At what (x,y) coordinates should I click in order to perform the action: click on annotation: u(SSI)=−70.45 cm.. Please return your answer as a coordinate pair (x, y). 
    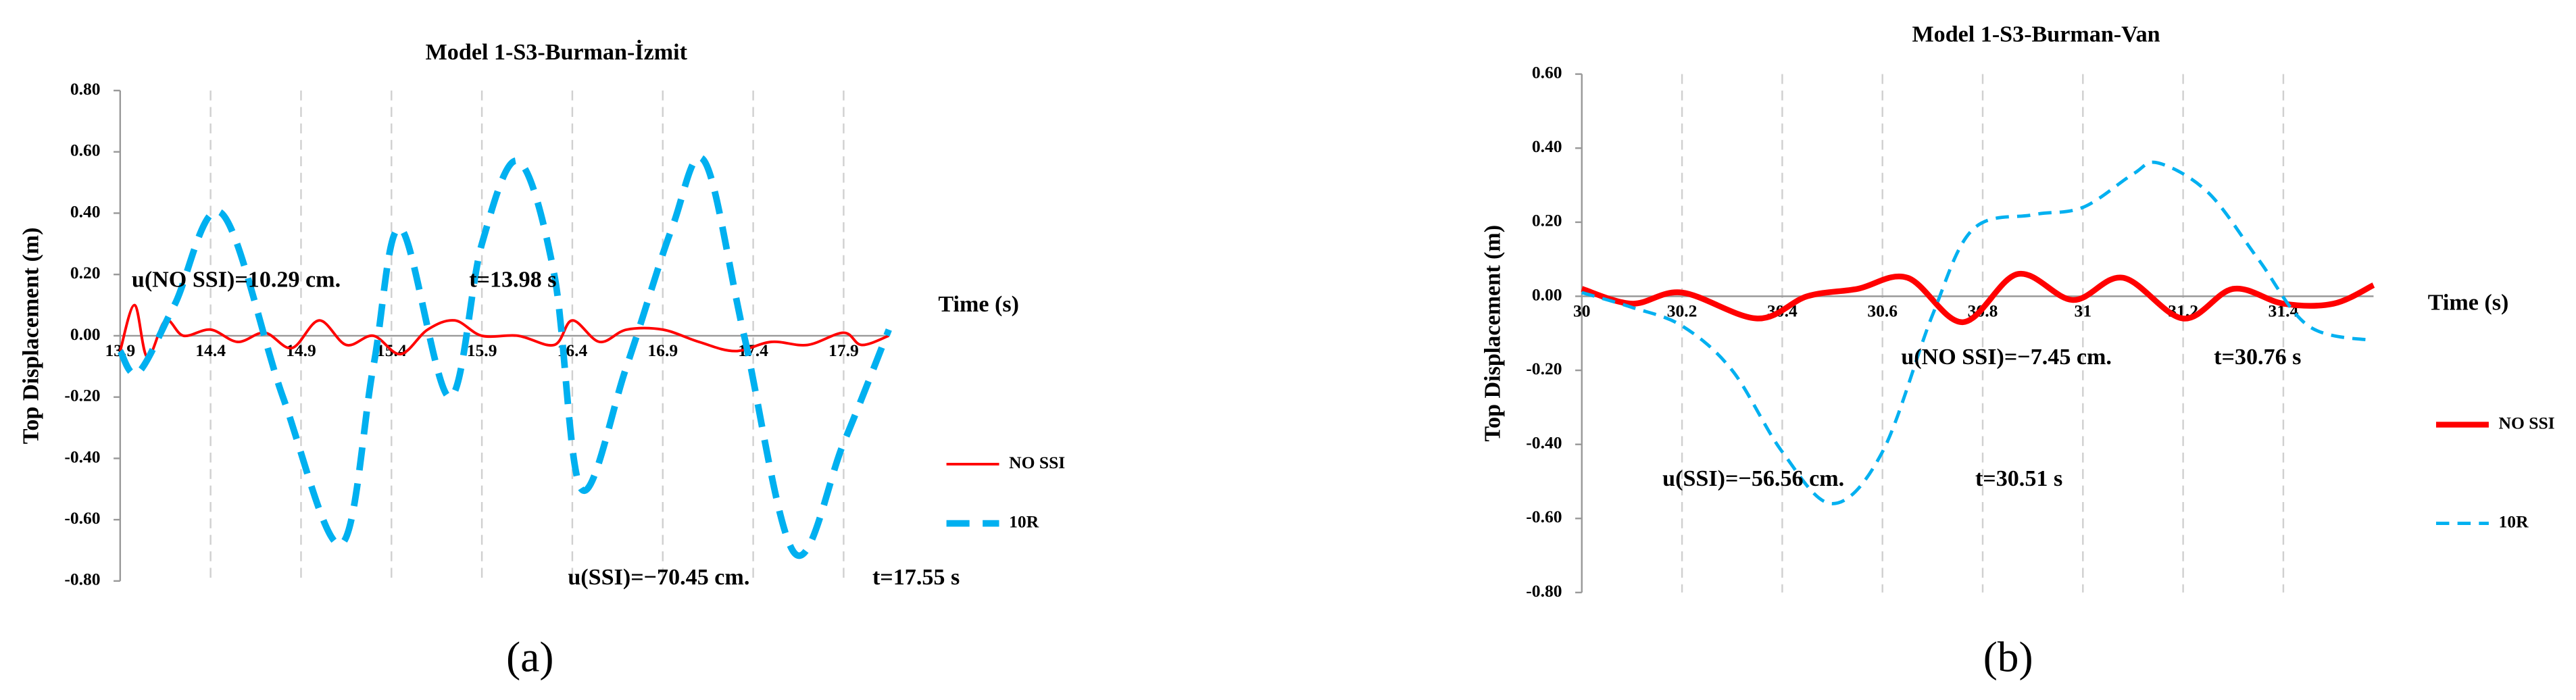
    Looking at the image, I should click on (659, 577).